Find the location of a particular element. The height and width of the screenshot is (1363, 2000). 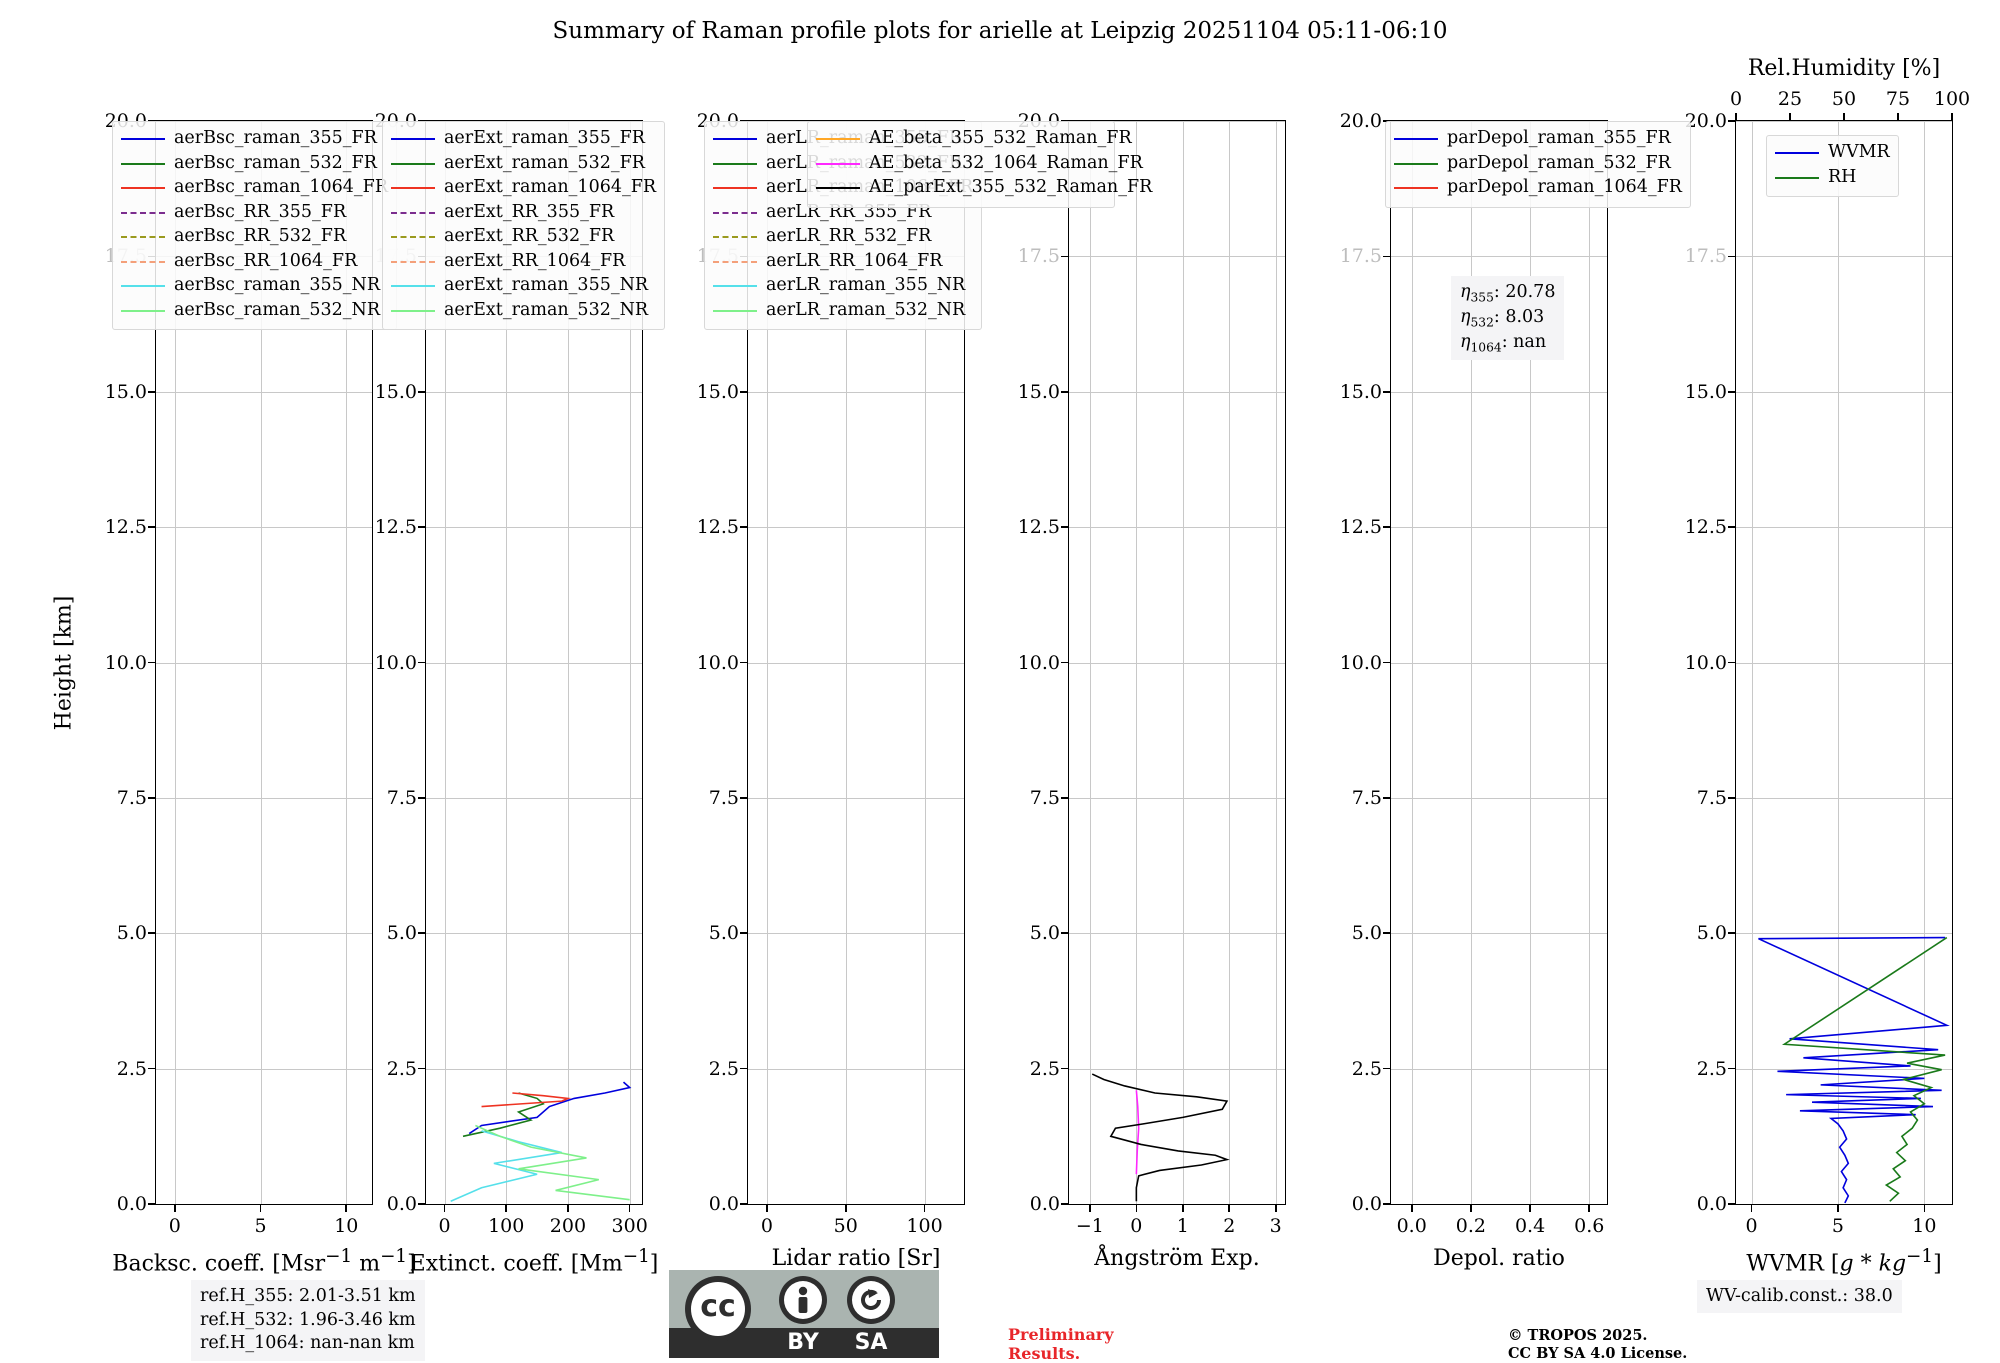

legend-item: aerBsc_raman_355_FR is located at coordinates (254, 139).